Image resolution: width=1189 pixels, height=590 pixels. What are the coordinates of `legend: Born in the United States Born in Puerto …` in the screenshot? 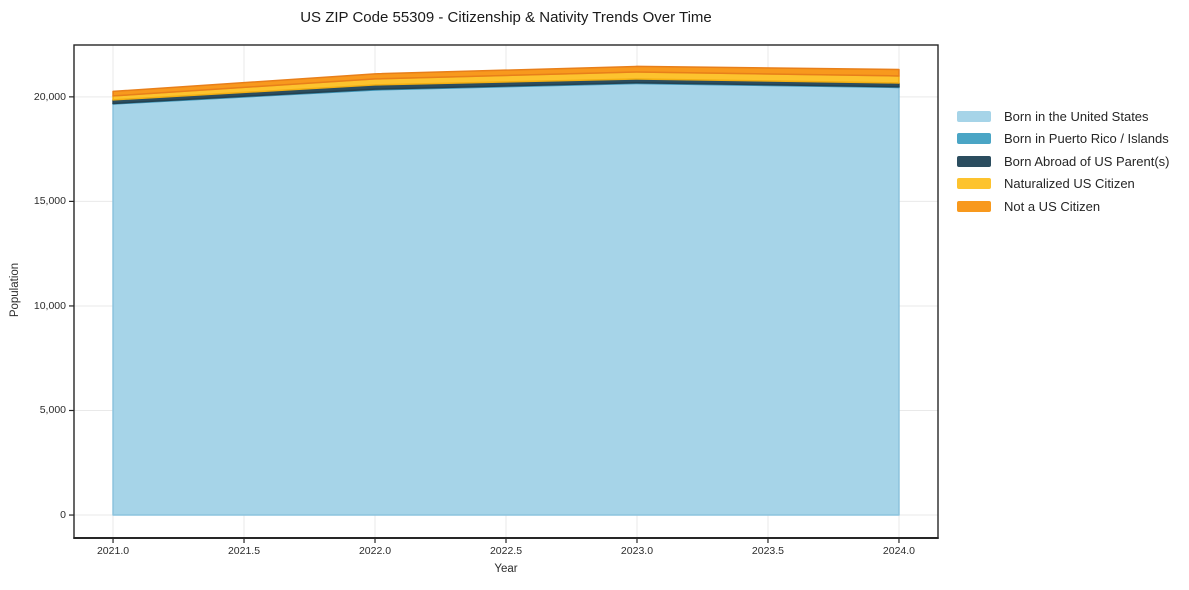 It's located at (1063, 161).